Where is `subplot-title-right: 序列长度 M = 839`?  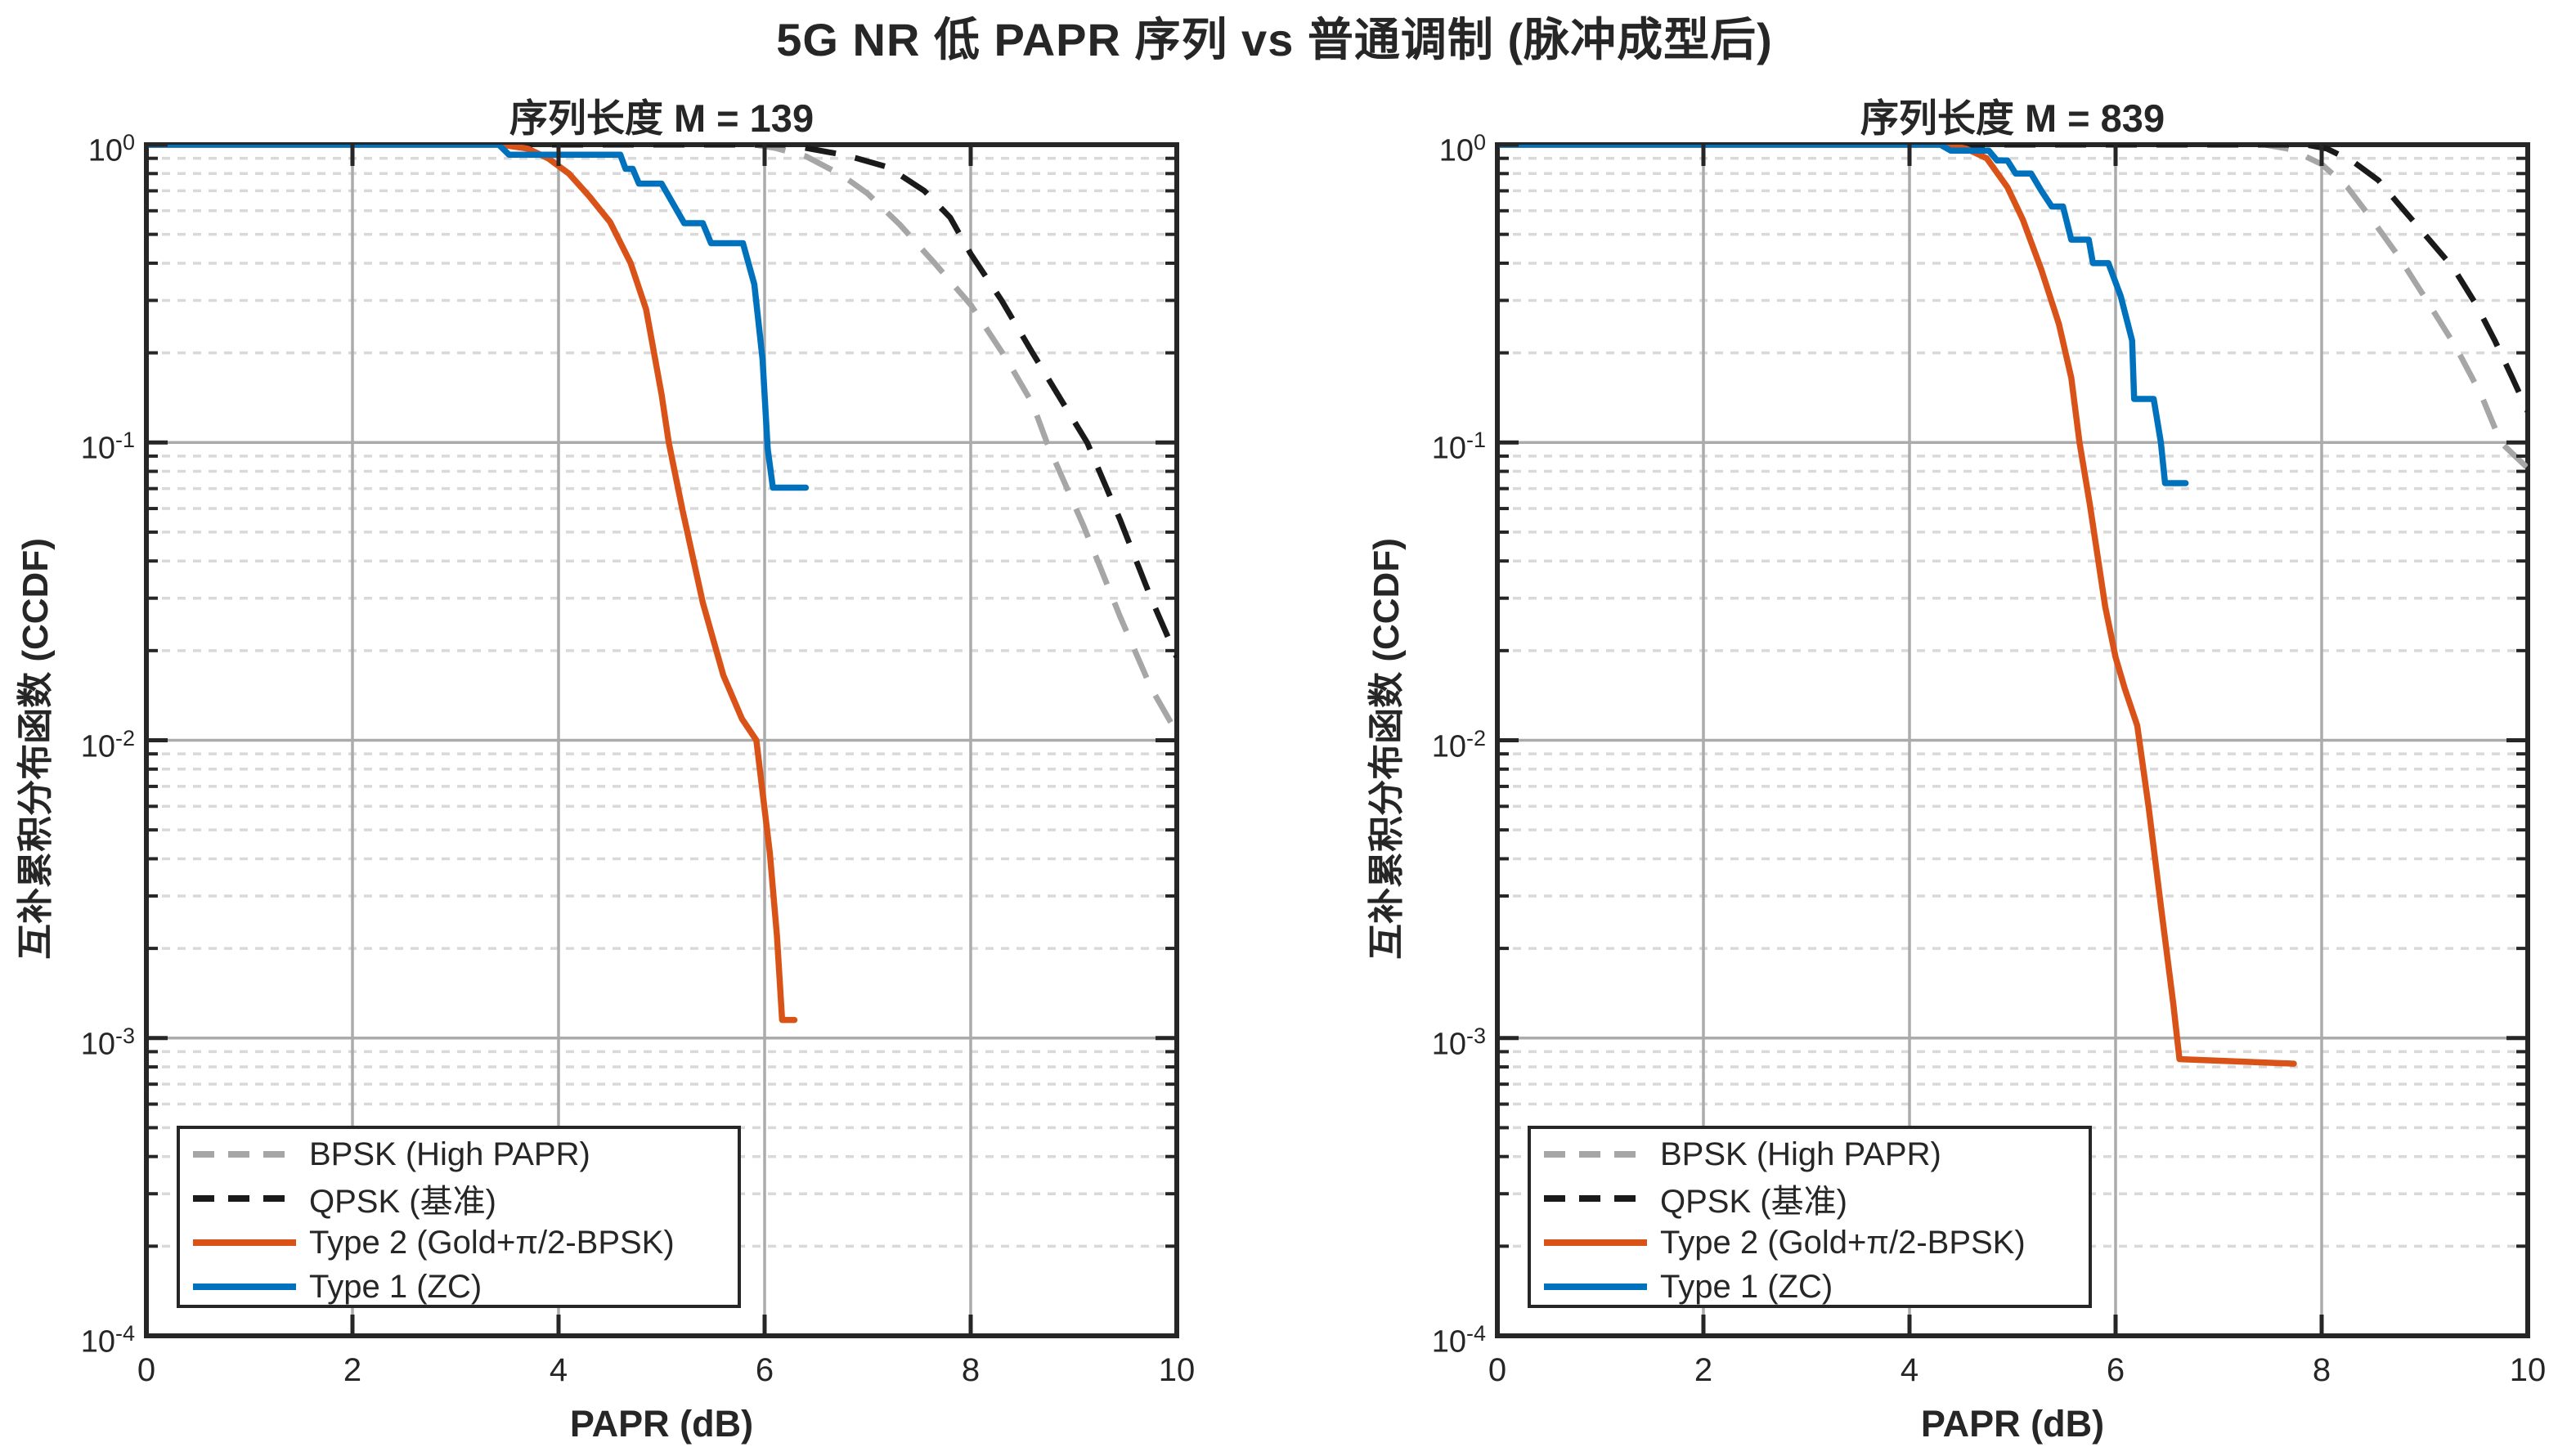 subplot-title-right: 序列长度 M = 839 is located at coordinates (2012, 118).